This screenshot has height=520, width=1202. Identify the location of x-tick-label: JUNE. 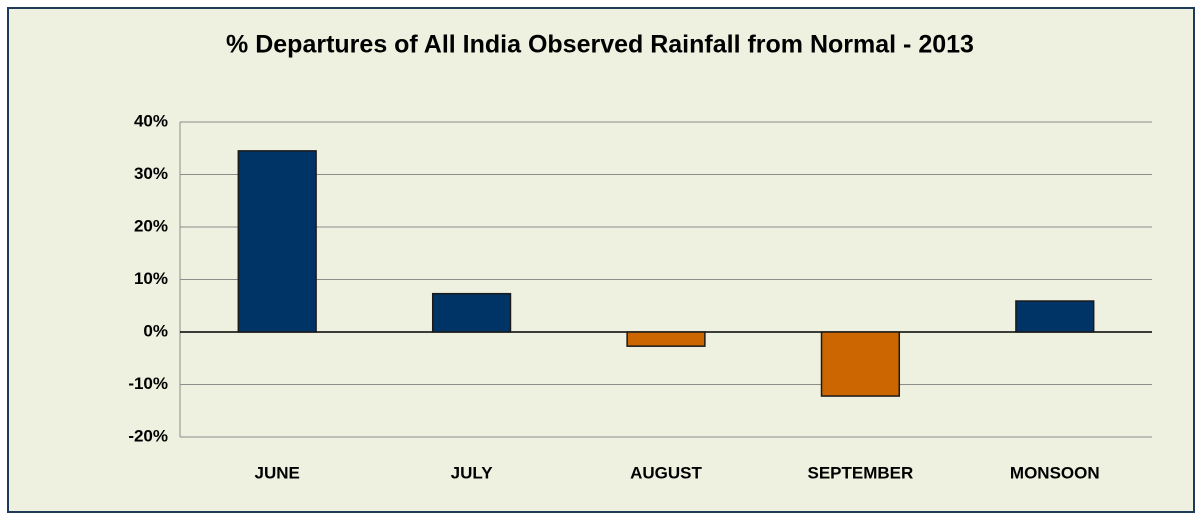
(277, 472).